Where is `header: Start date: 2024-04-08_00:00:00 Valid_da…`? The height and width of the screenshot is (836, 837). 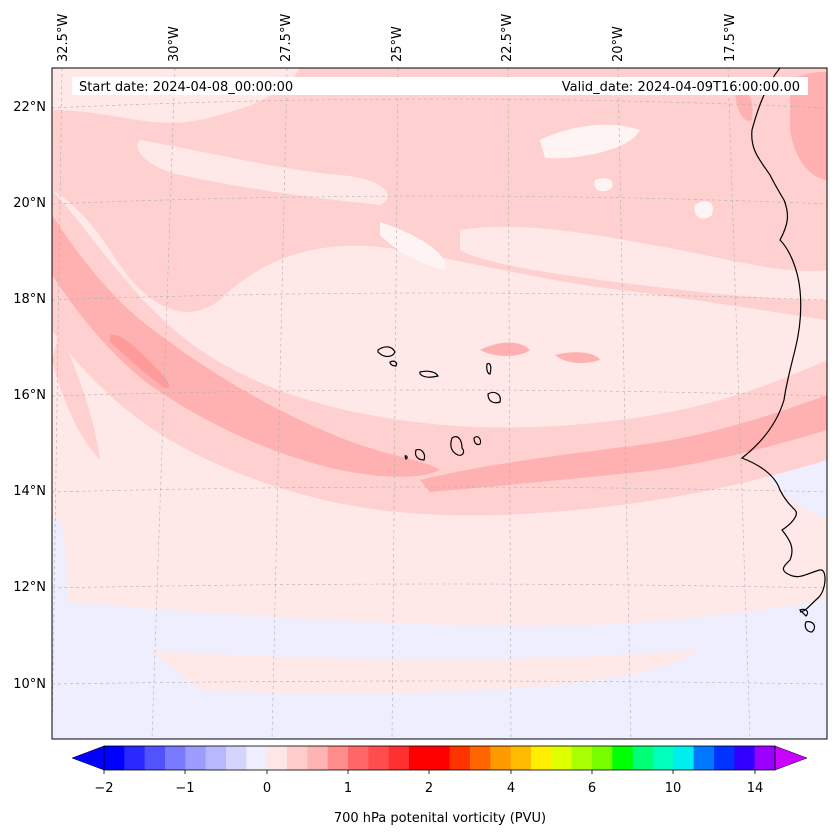
header: Start date: 2024-04-08_00:00:00 Valid_da… is located at coordinates (440, 86).